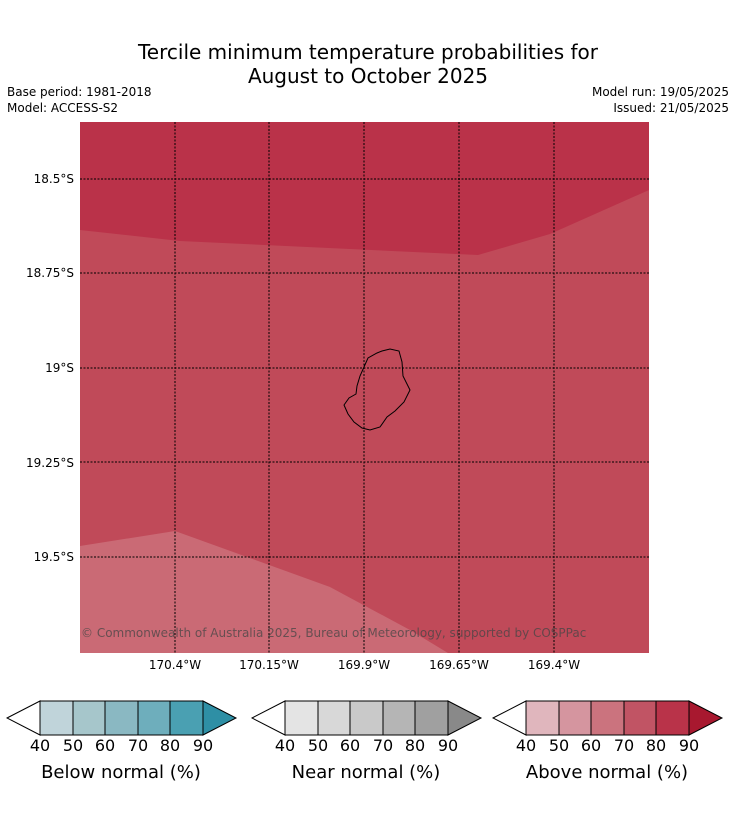 The width and height of the screenshot is (736, 816). Describe the element at coordinates (660, 92) in the screenshot. I see `model-run-text: Model run: 19/05/2025` at that location.